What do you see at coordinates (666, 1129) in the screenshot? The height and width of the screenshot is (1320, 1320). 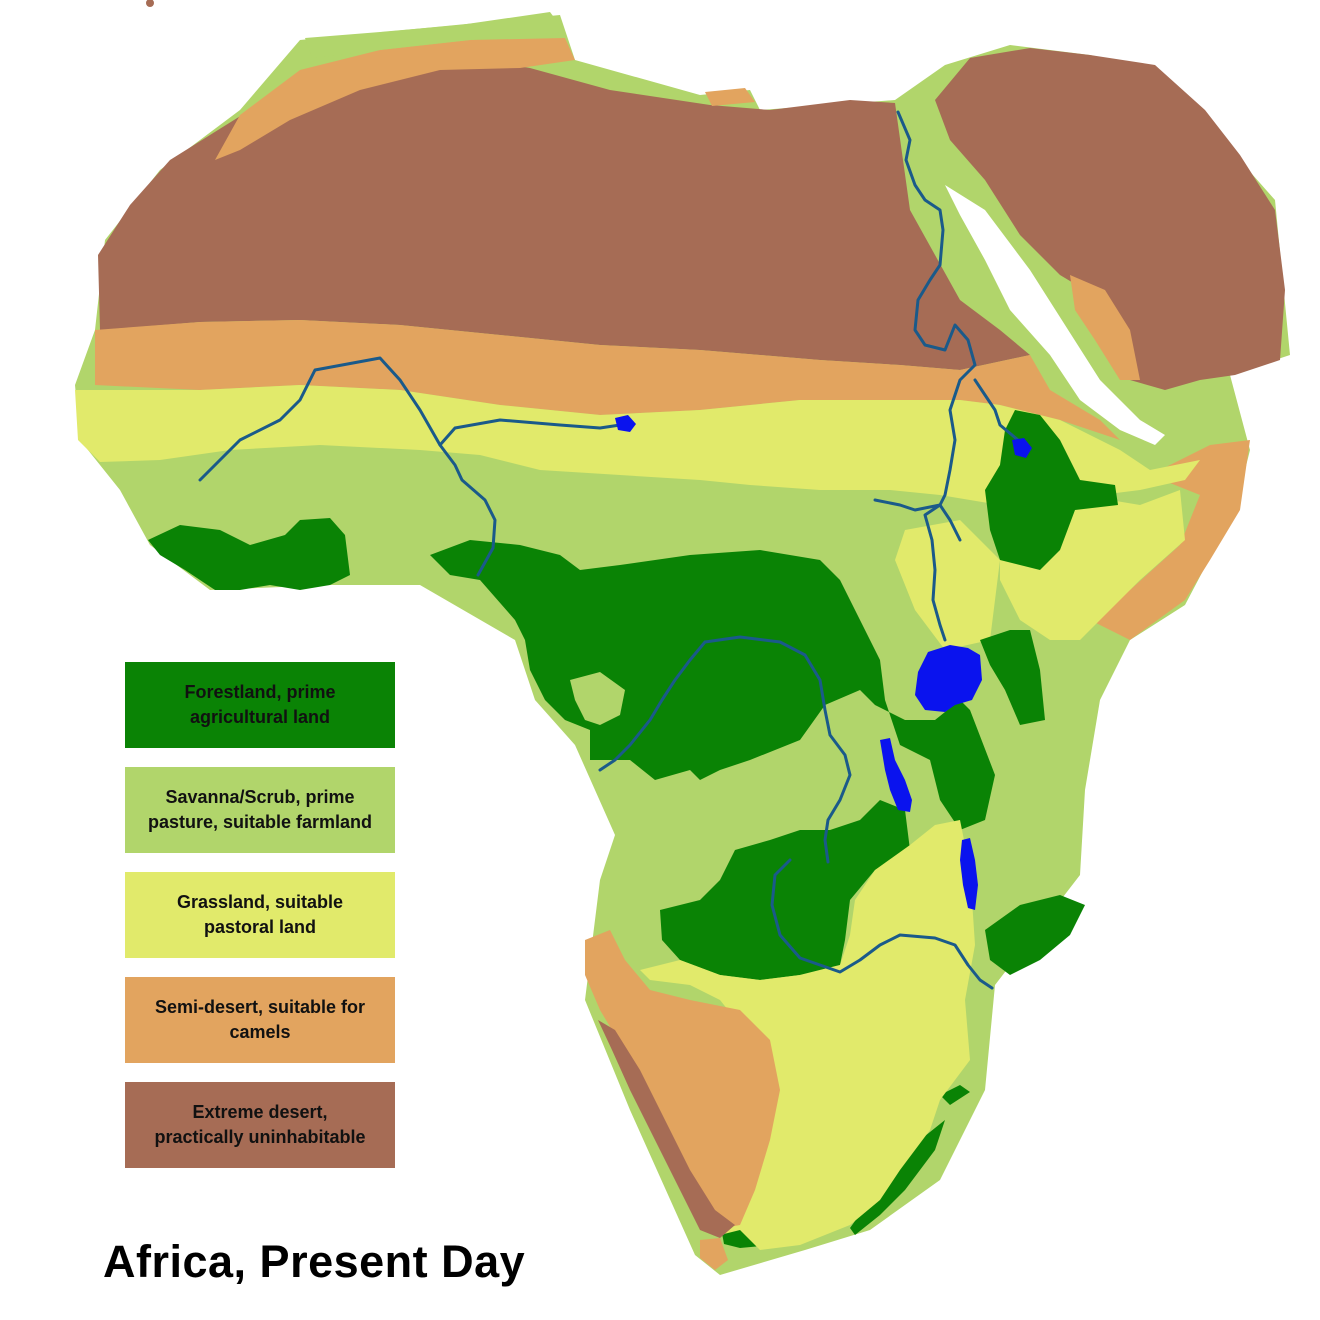 I see `zone-extreme-desert-namib` at bounding box center [666, 1129].